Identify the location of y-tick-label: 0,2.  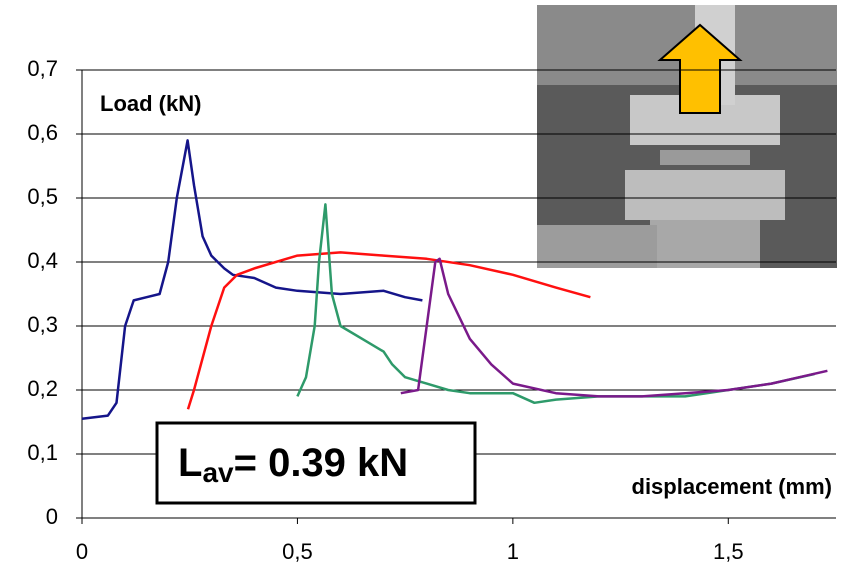
(42, 388).